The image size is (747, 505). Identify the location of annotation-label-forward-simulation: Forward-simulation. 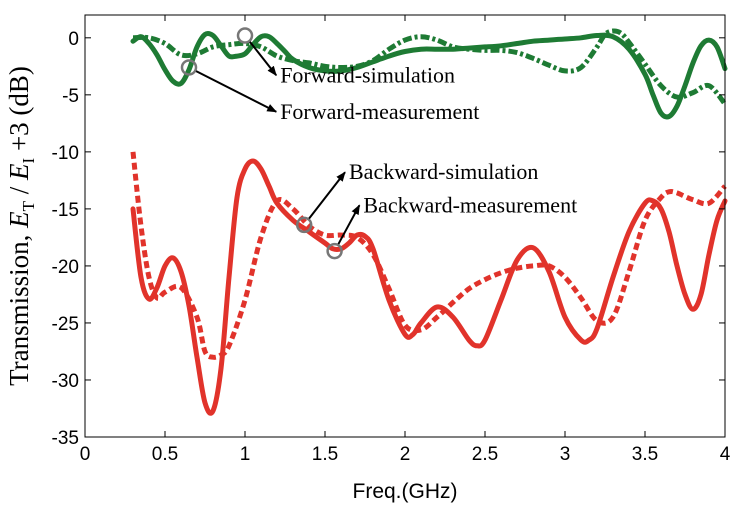
(367, 74).